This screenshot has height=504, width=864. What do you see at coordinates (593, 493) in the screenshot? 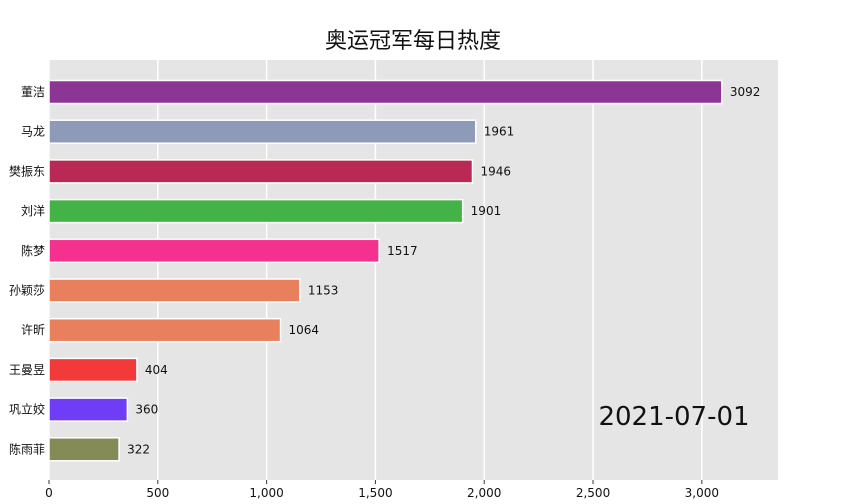
I see `x-tick-label: 2,500` at bounding box center [593, 493].